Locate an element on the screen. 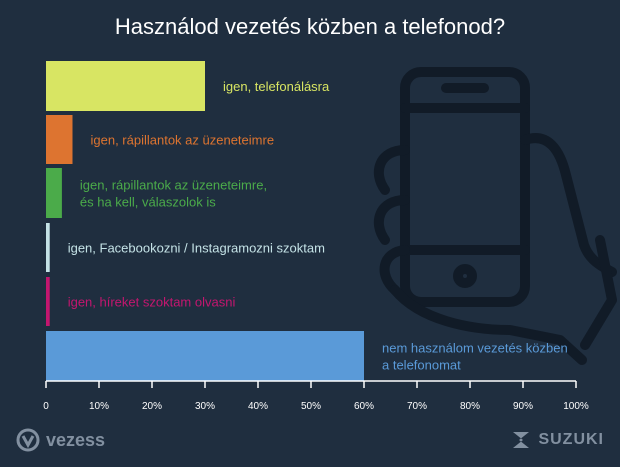  suzuki-logo-text: SUZUKI is located at coordinates (571, 439).